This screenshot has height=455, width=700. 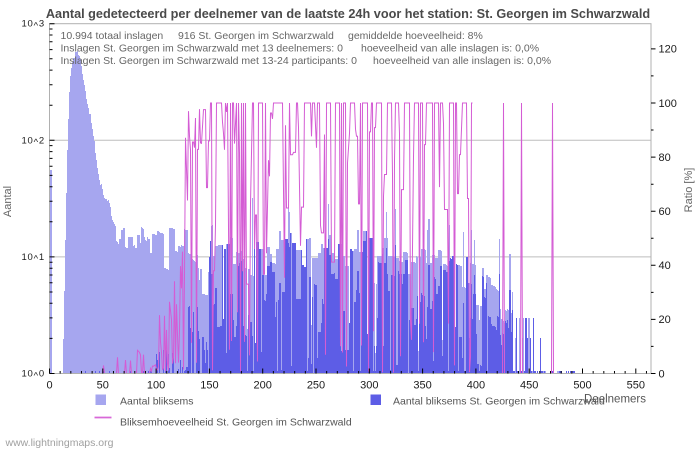 What do you see at coordinates (689, 190) in the screenshot?
I see `svg-text: Ratio [%]` at bounding box center [689, 190].